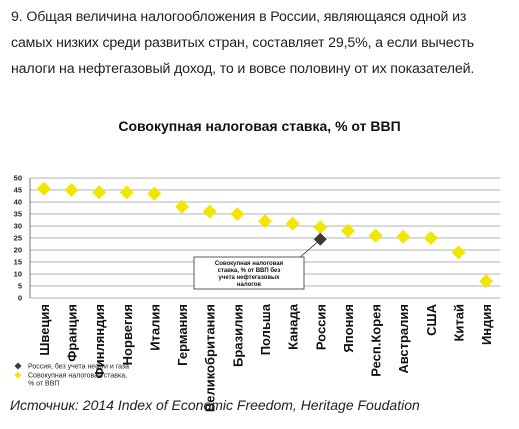  What do you see at coordinates (431, 319) in the screenshot?
I see `x-tick-label: США` at bounding box center [431, 319].